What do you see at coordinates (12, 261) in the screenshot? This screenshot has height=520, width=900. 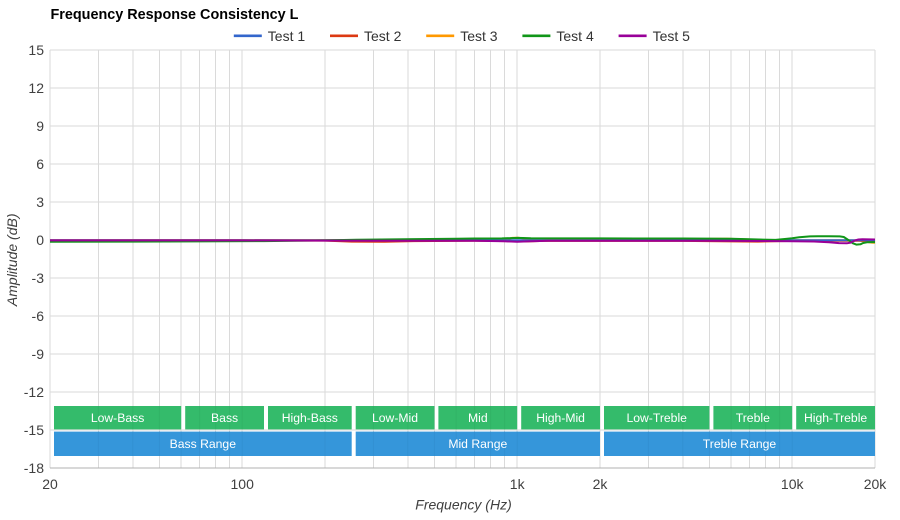 I see `svg-text: Amplitude (dB)` at bounding box center [12, 261].